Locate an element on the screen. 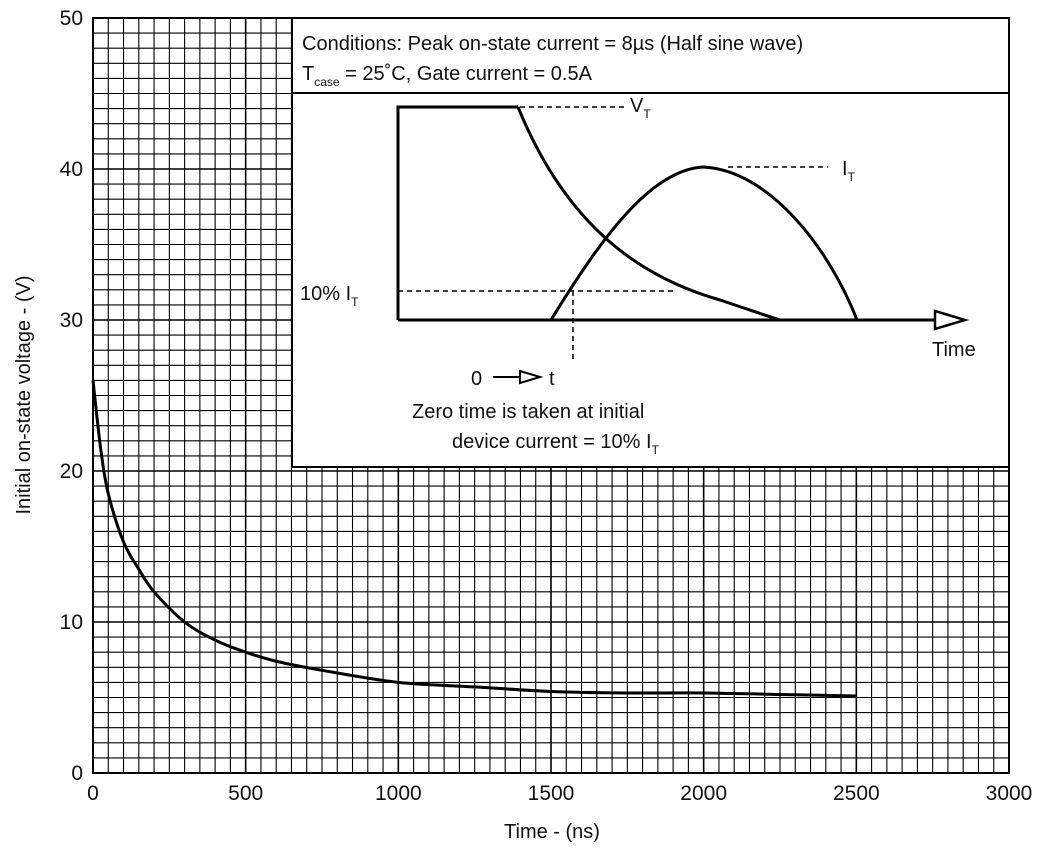 The height and width of the screenshot is (848, 1047). conditions-t: T is located at coordinates (308, 74).